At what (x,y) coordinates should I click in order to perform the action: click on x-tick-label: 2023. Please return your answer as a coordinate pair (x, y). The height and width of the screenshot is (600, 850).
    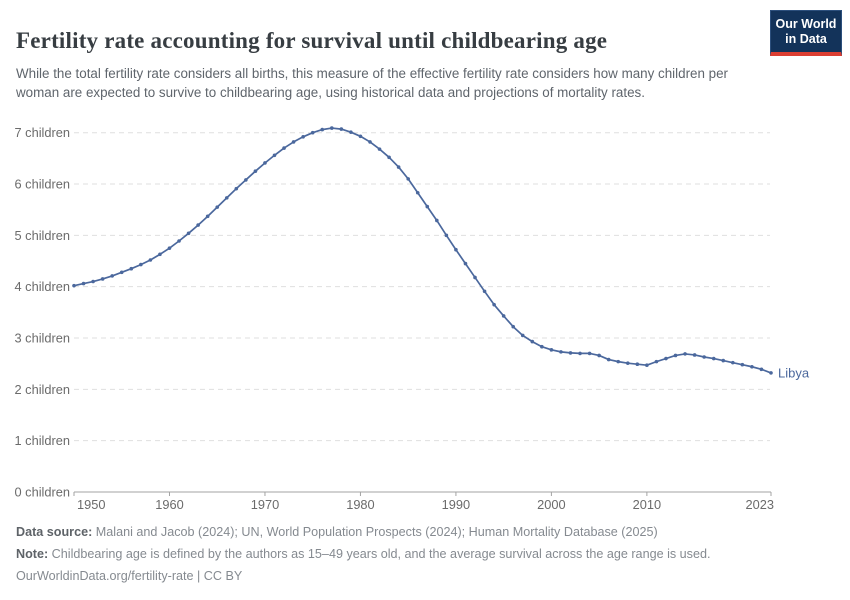
    Looking at the image, I should click on (760, 504).